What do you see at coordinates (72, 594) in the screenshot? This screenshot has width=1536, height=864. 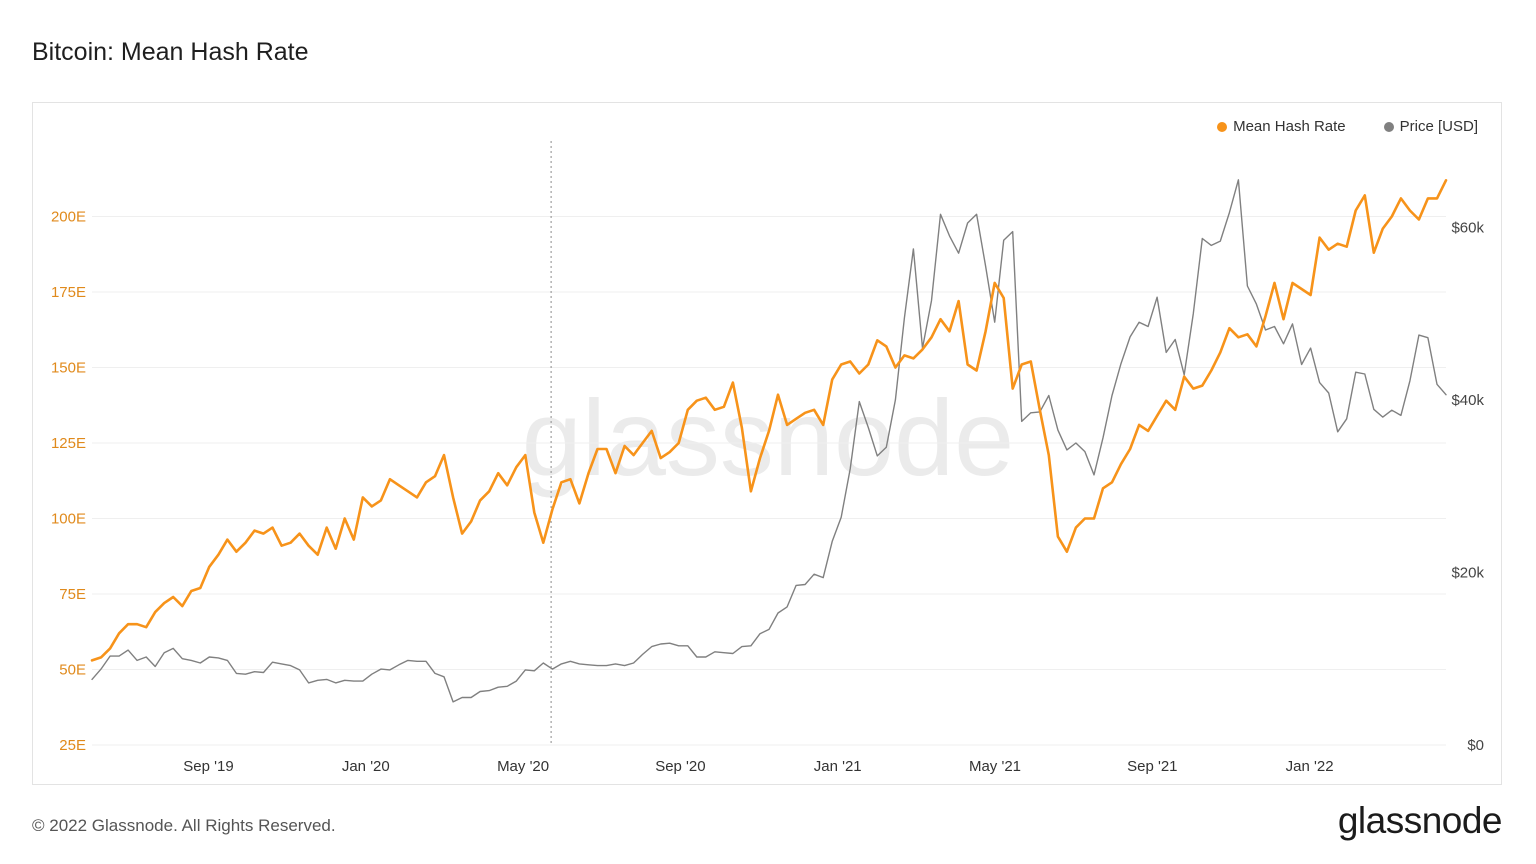 I see `y-left-tick-label: 75E` at bounding box center [72, 594].